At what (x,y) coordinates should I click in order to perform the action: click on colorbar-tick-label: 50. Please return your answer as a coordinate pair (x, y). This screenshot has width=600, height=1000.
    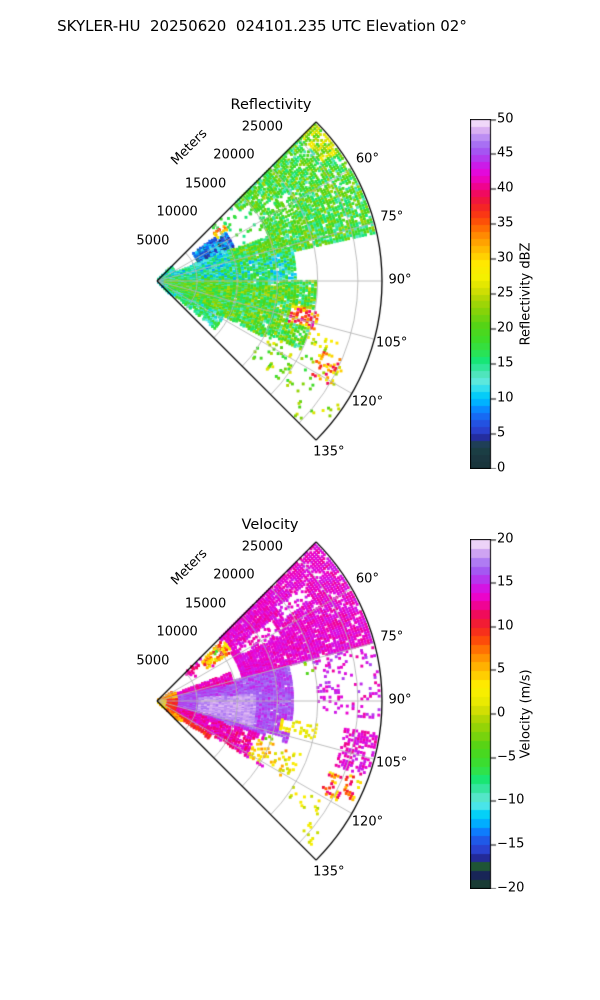
    Looking at the image, I should click on (505, 119).